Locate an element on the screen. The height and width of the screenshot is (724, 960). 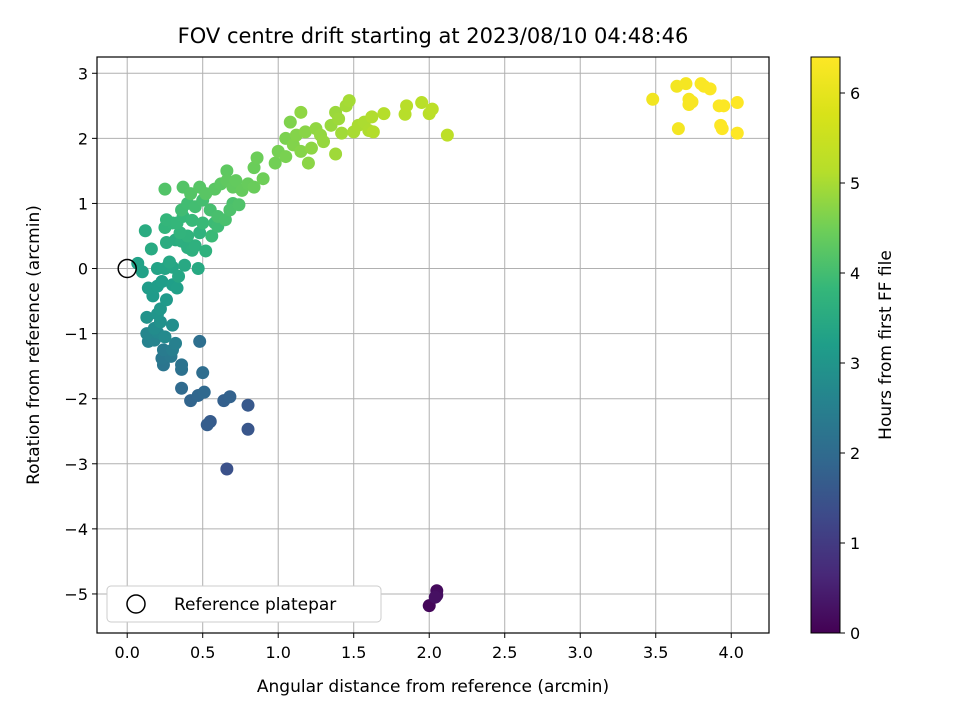
y-tick-label: 1 is located at coordinates (83, 203).